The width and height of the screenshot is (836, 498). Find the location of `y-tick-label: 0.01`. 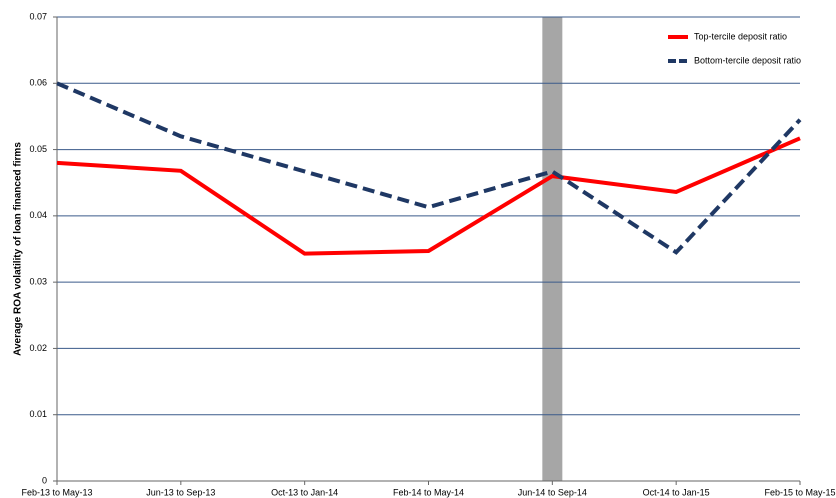

y-tick-label: 0.01 is located at coordinates (38, 414).